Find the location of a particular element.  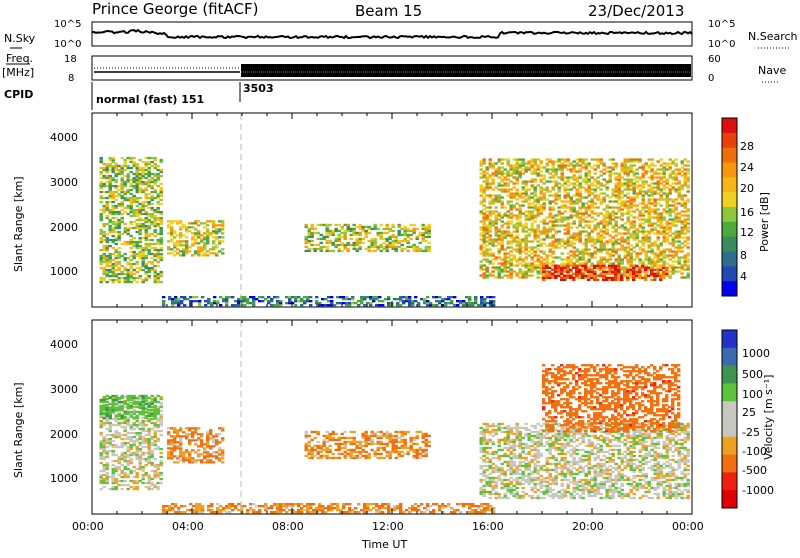

cpid-label: CPID is located at coordinates (18, 94).